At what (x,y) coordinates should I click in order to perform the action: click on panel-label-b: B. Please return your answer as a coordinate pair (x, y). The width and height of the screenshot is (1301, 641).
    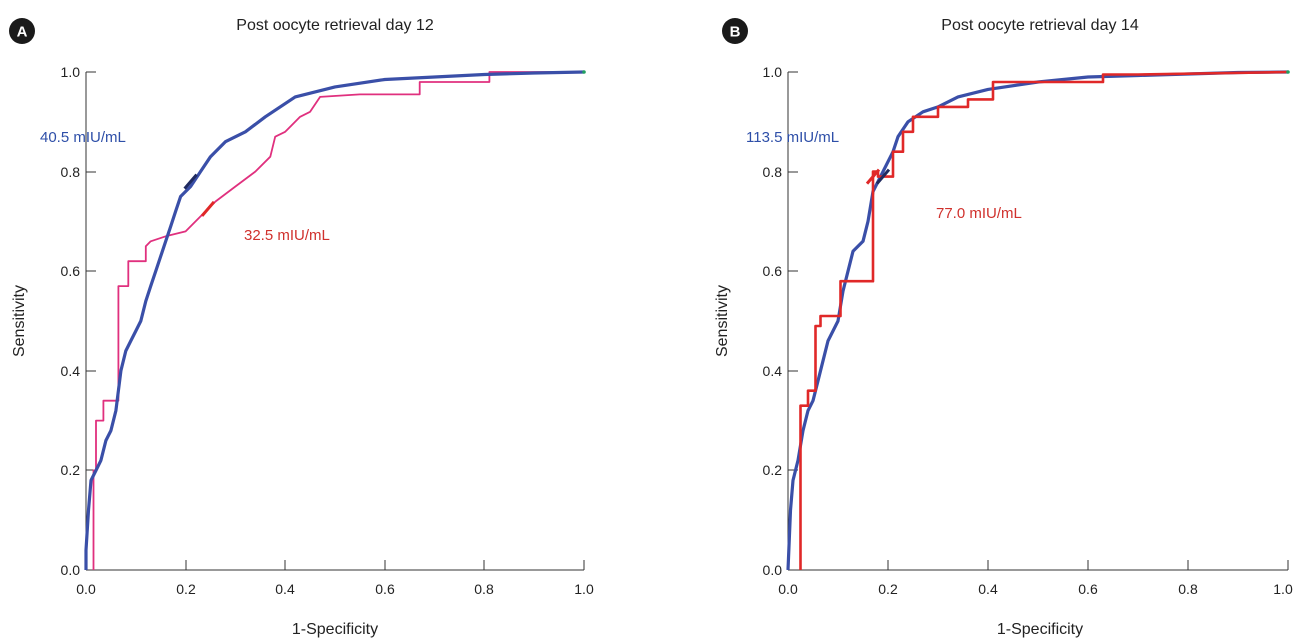
    Looking at the image, I should click on (735, 32).